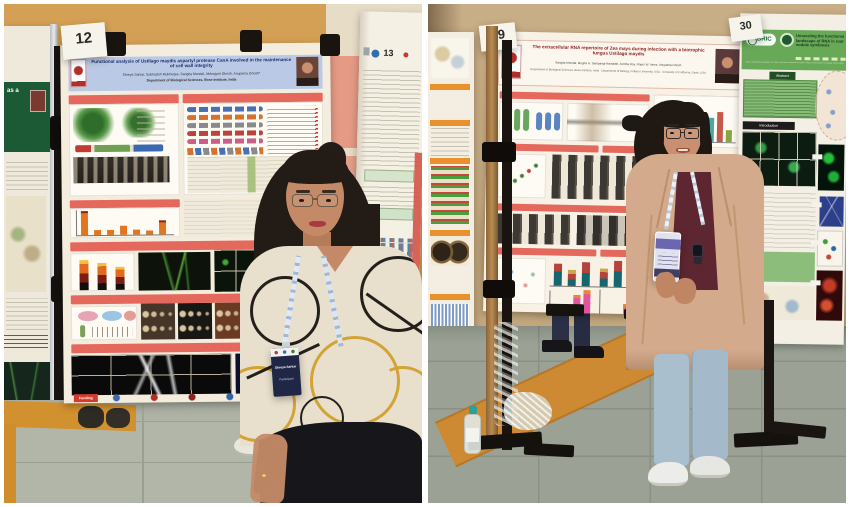 This screenshot has height=507, width=850. What do you see at coordinates (341, 462) in the screenshot?
I see `presenter-left-skirt` at bounding box center [341, 462].